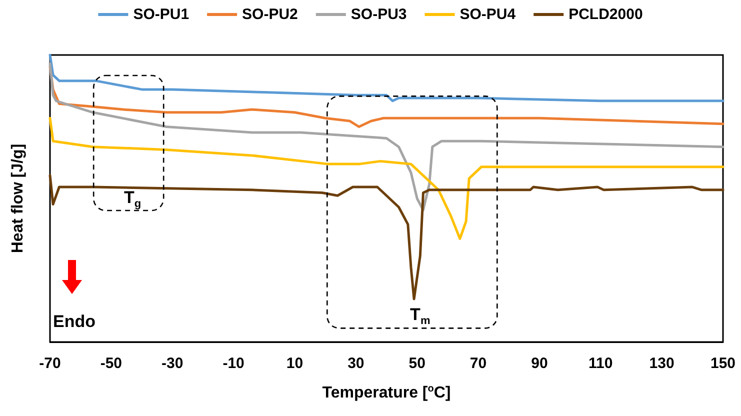 This screenshot has height=416, width=741. I want to click on legend-label: SO-PU2, so click(270, 14).